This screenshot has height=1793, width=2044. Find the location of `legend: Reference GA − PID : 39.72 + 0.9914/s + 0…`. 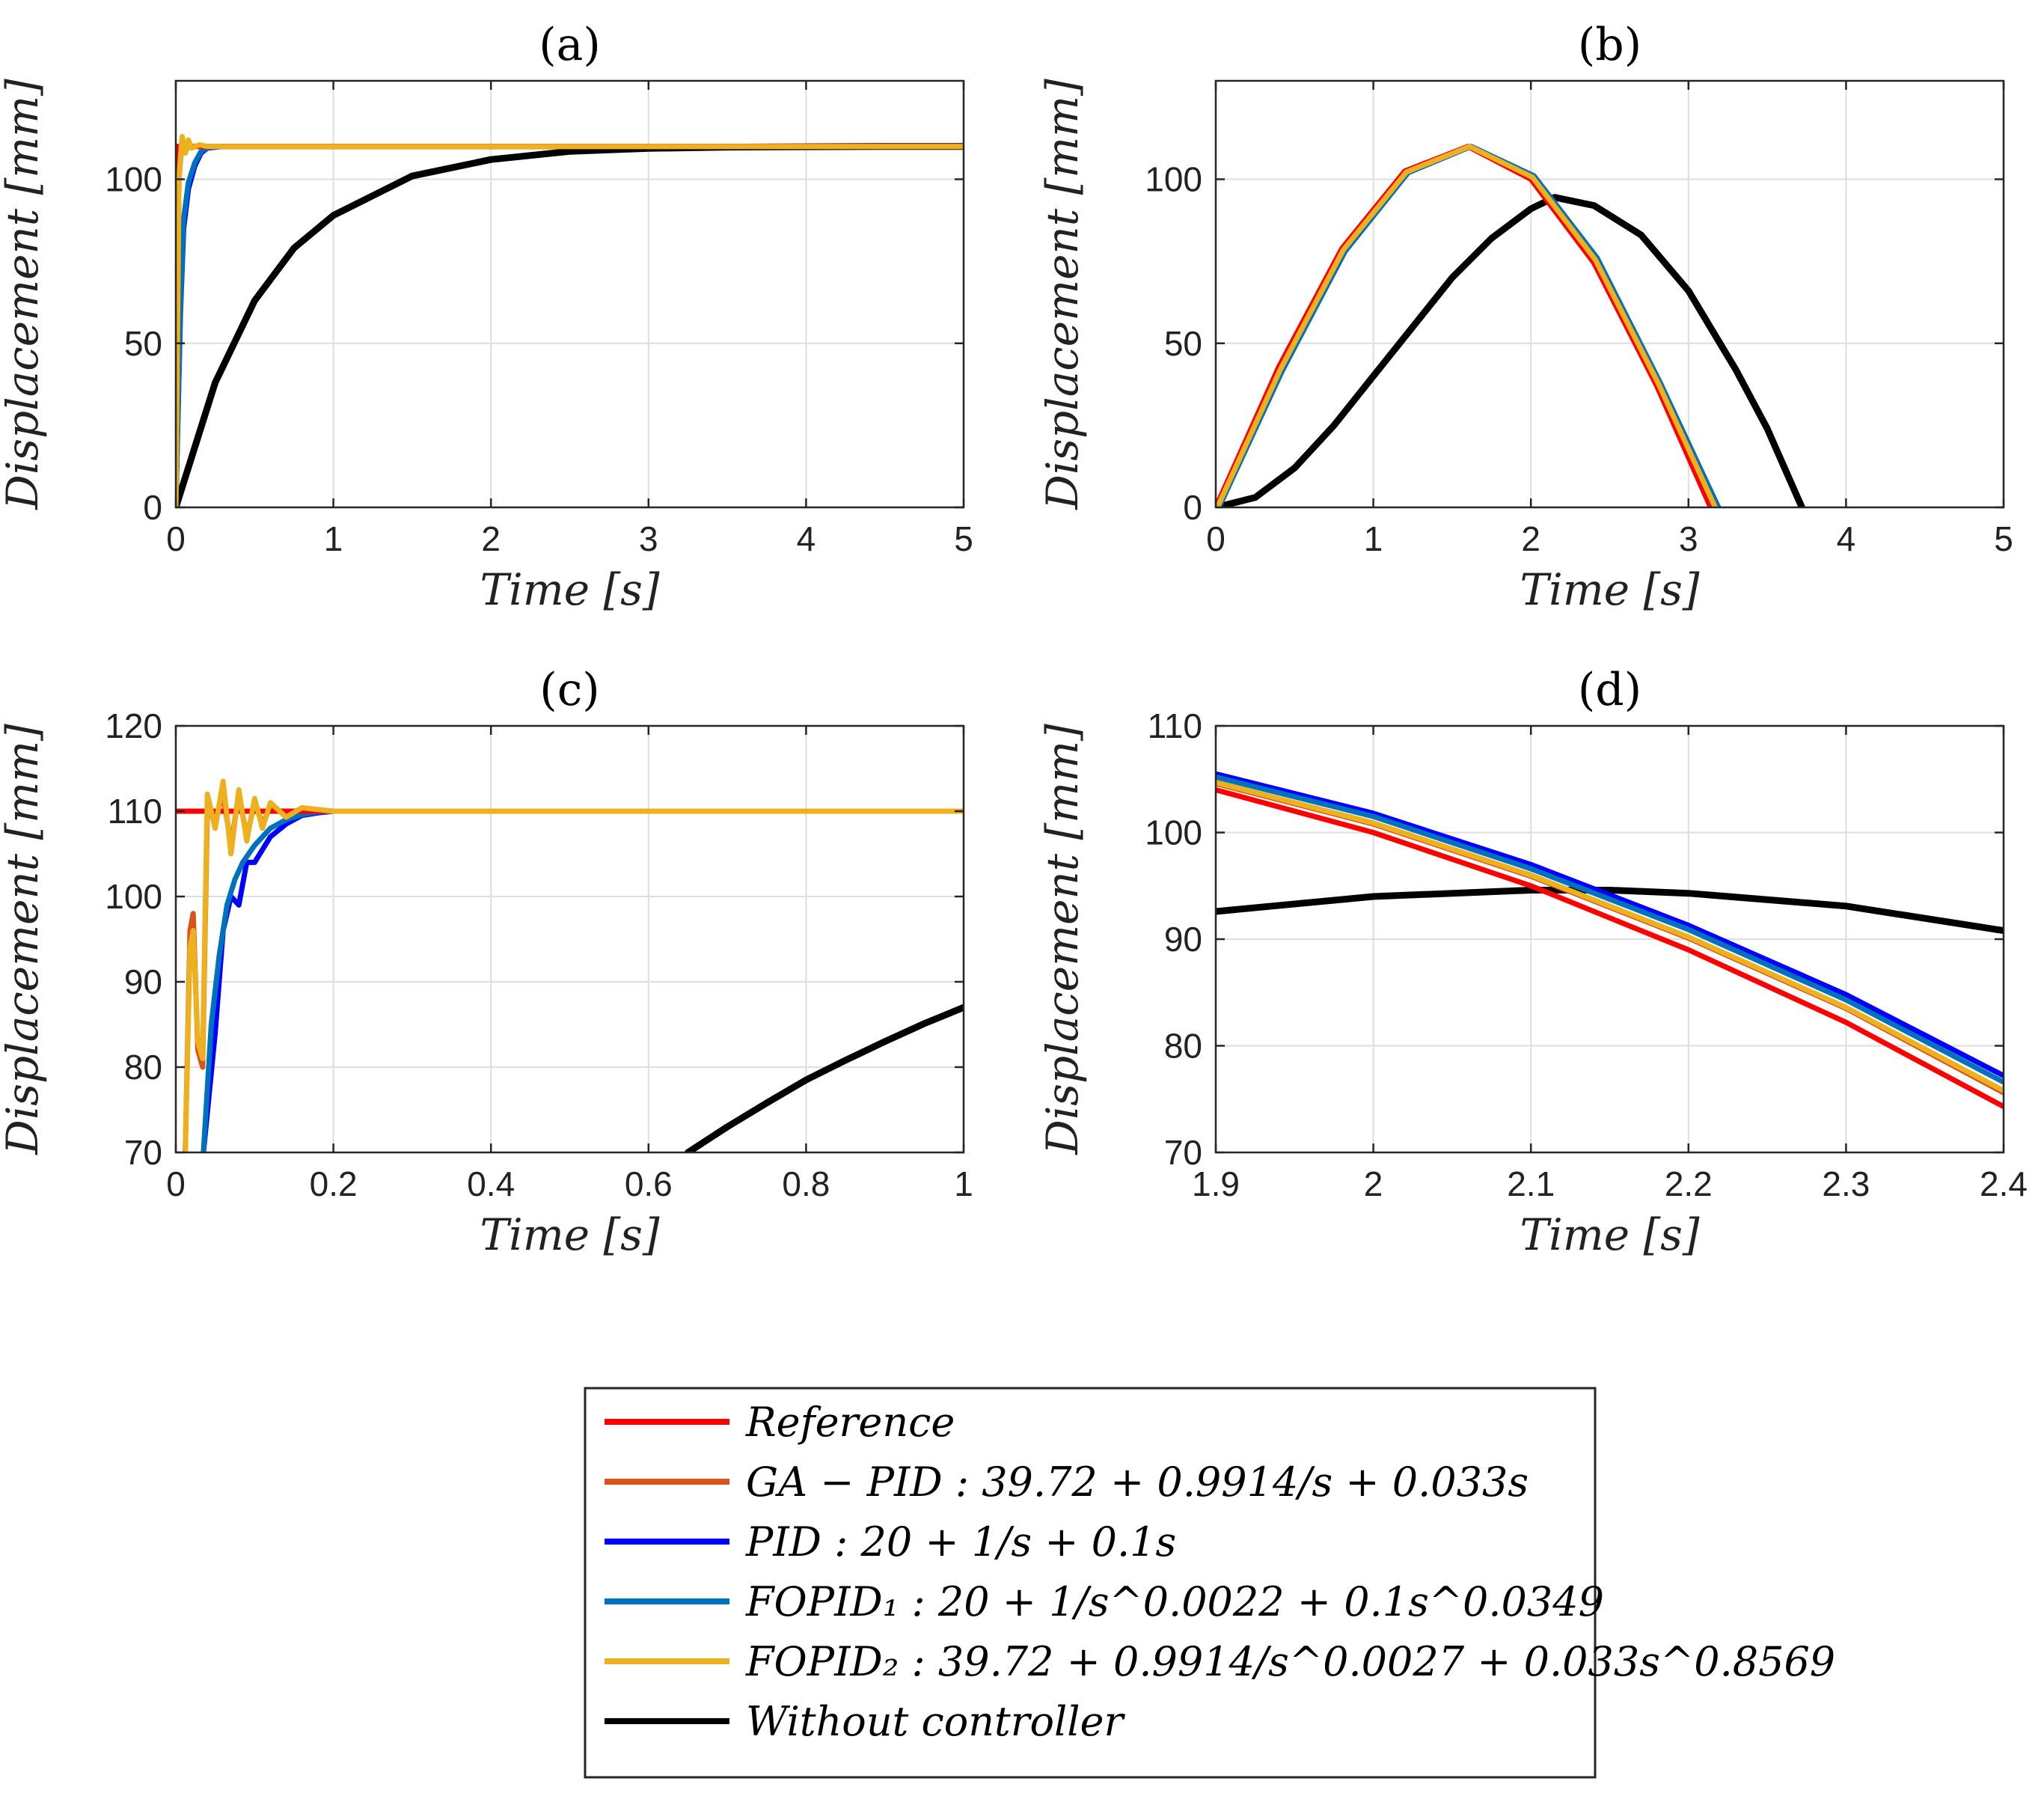

legend: Reference GA − PID : 39.72 + 0.9914/s + 0… is located at coordinates (1209, 1583).